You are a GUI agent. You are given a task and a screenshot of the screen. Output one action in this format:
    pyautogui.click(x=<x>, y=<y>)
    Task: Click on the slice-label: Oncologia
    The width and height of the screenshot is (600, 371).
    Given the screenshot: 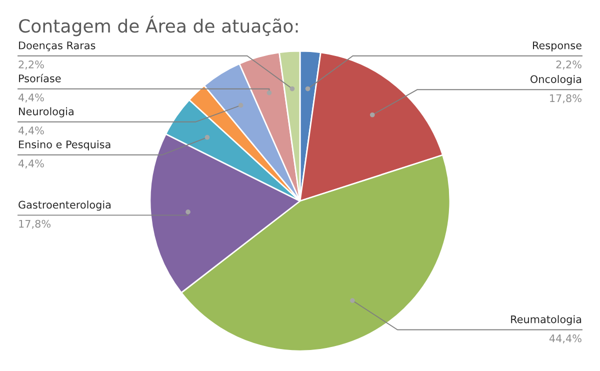 What is the action you would take?
    pyautogui.click(x=556, y=80)
    